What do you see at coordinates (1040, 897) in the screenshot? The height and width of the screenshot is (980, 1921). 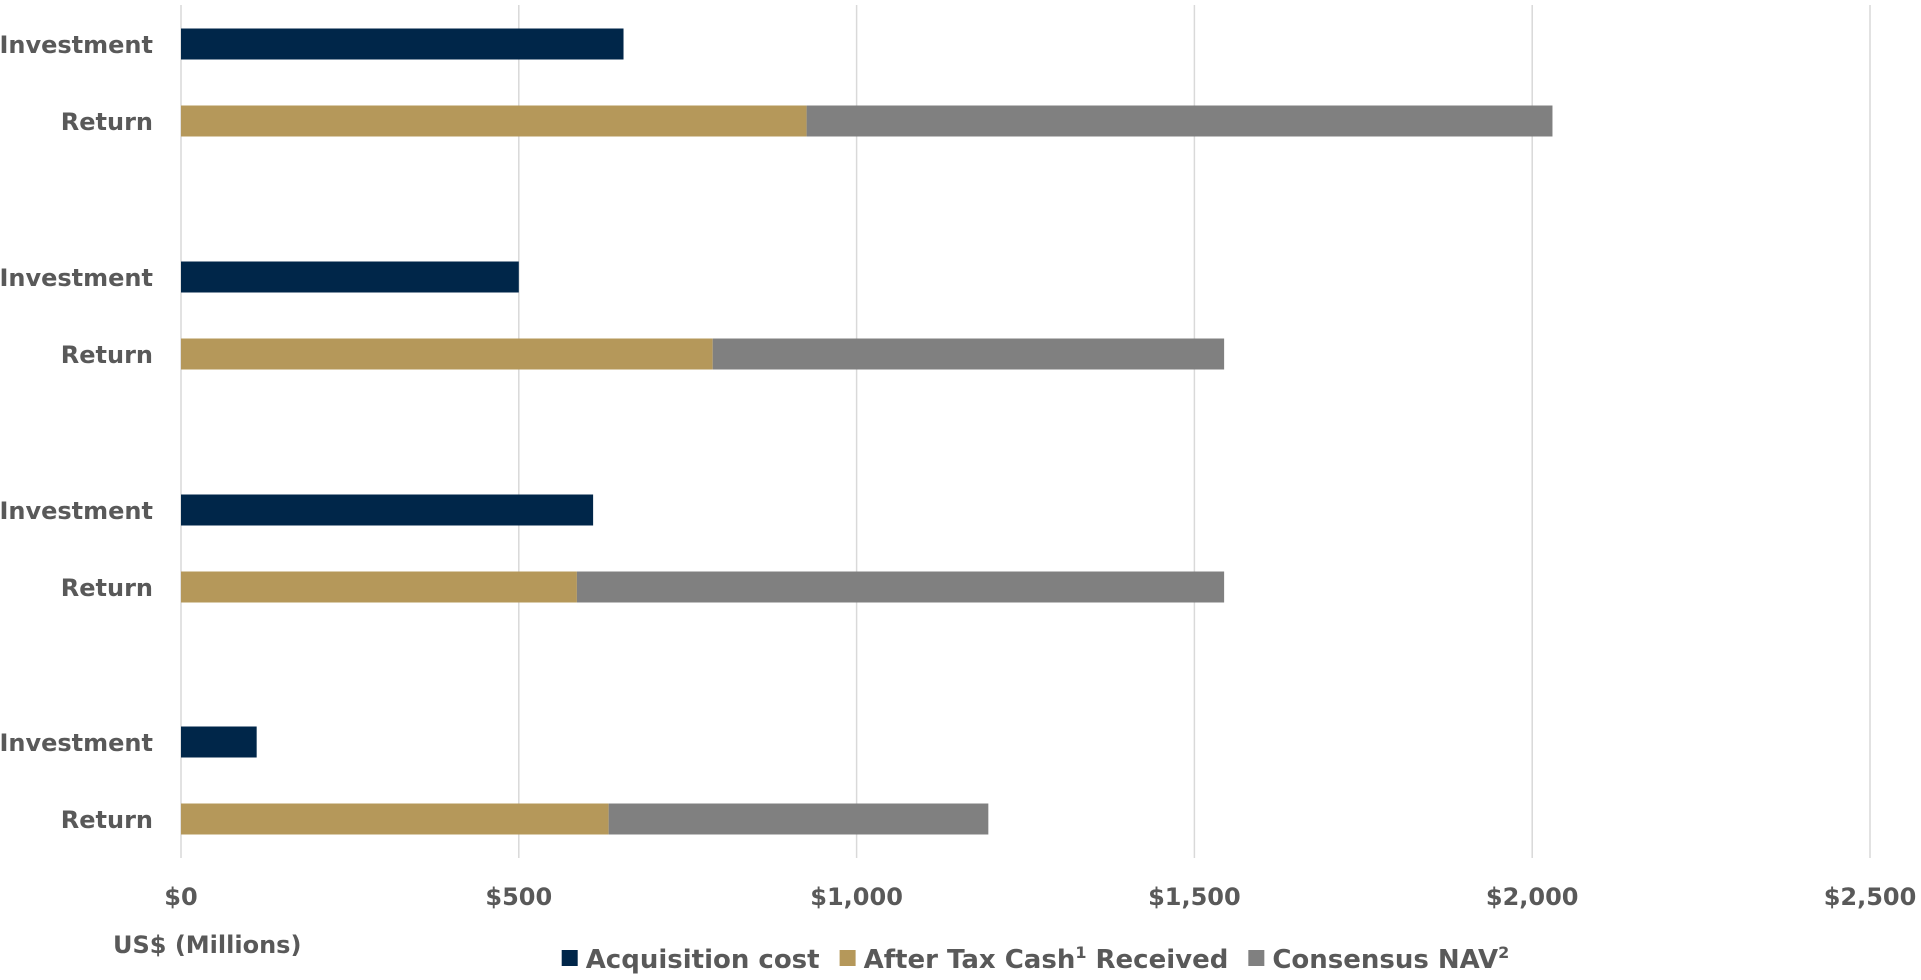 I see `x-tick-labels: $0 $500 $1,000 $1,500 $2,000 $2,500` at bounding box center [1040, 897].